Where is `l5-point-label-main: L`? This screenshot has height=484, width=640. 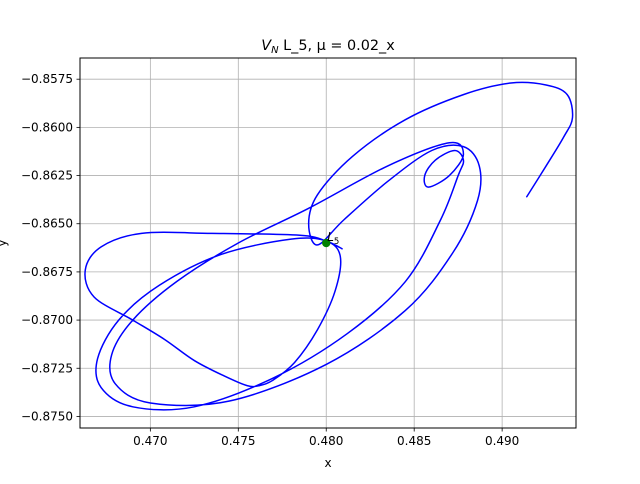
l5-point-label-main: L is located at coordinates (330, 237).